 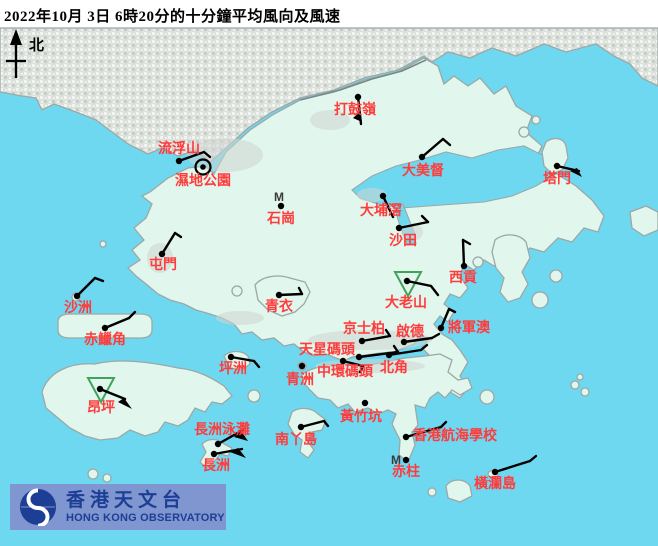 What do you see at coordinates (363, 80) in the screenshot?
I see `border-line` at bounding box center [363, 80].